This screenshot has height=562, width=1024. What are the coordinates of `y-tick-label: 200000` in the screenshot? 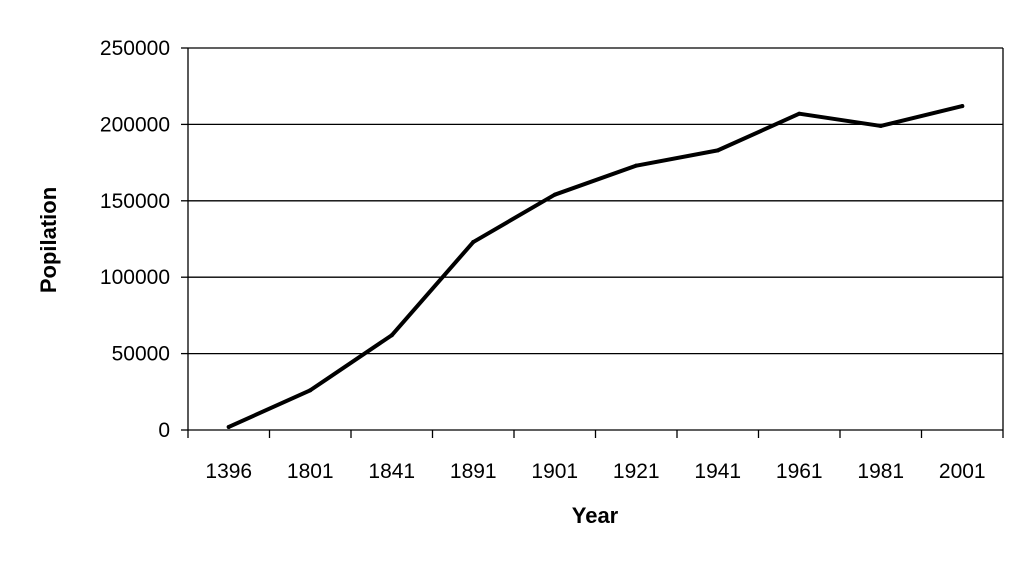 It's located at (135, 124).